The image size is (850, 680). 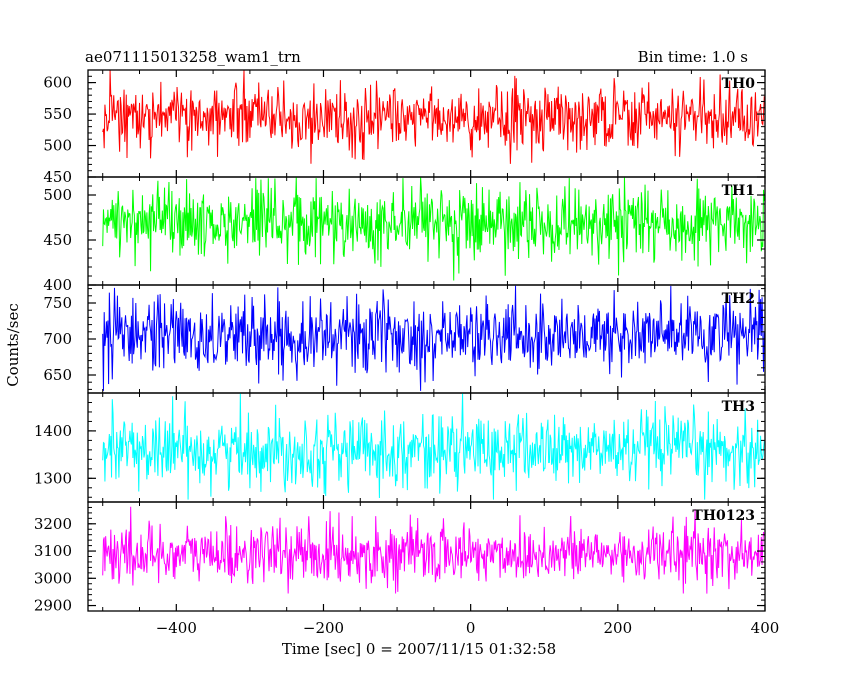 What do you see at coordinates (433, 446) in the screenshot?
I see `series-line-th3` at bounding box center [433, 446].